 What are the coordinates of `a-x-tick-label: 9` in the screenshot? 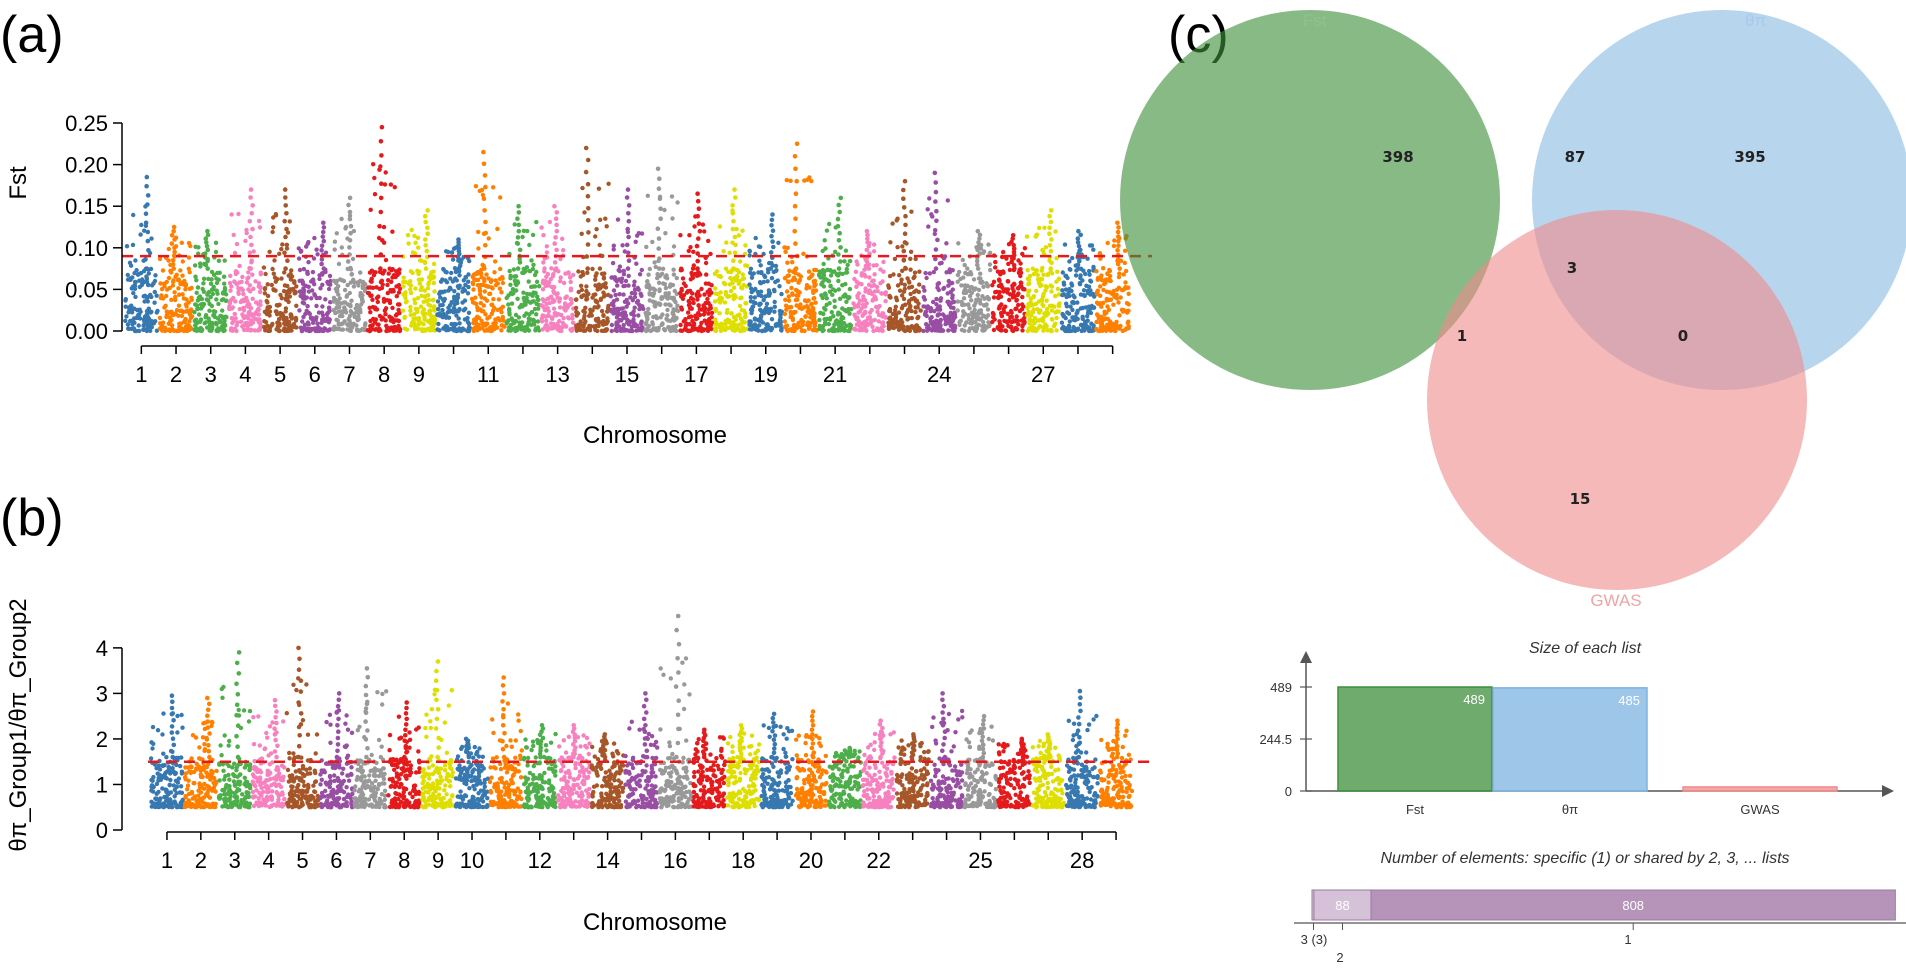 It's located at (419, 374).